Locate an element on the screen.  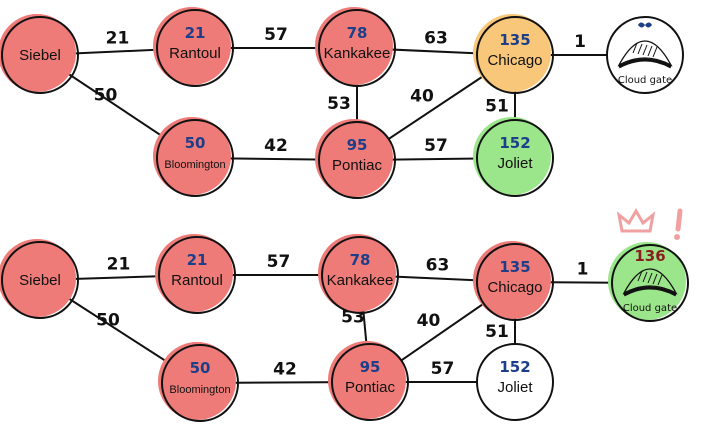
node-bloomington: Bloomington 50 is located at coordinates (193, 157).